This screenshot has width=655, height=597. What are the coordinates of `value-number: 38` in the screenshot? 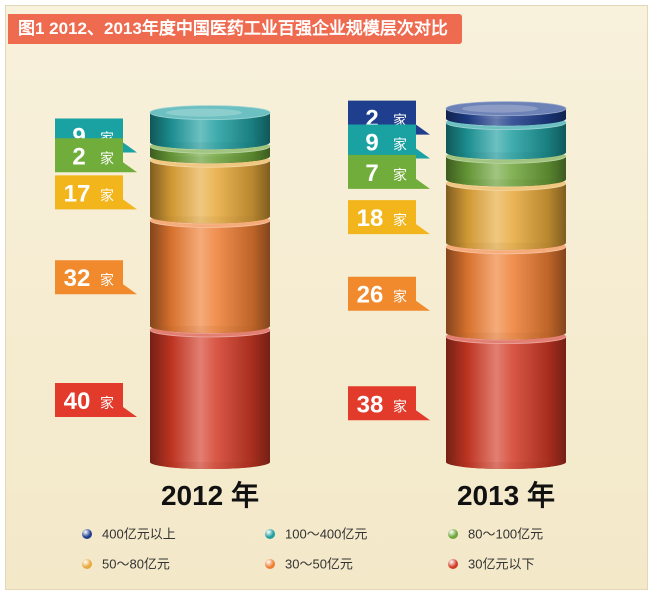 It's located at (370, 404).